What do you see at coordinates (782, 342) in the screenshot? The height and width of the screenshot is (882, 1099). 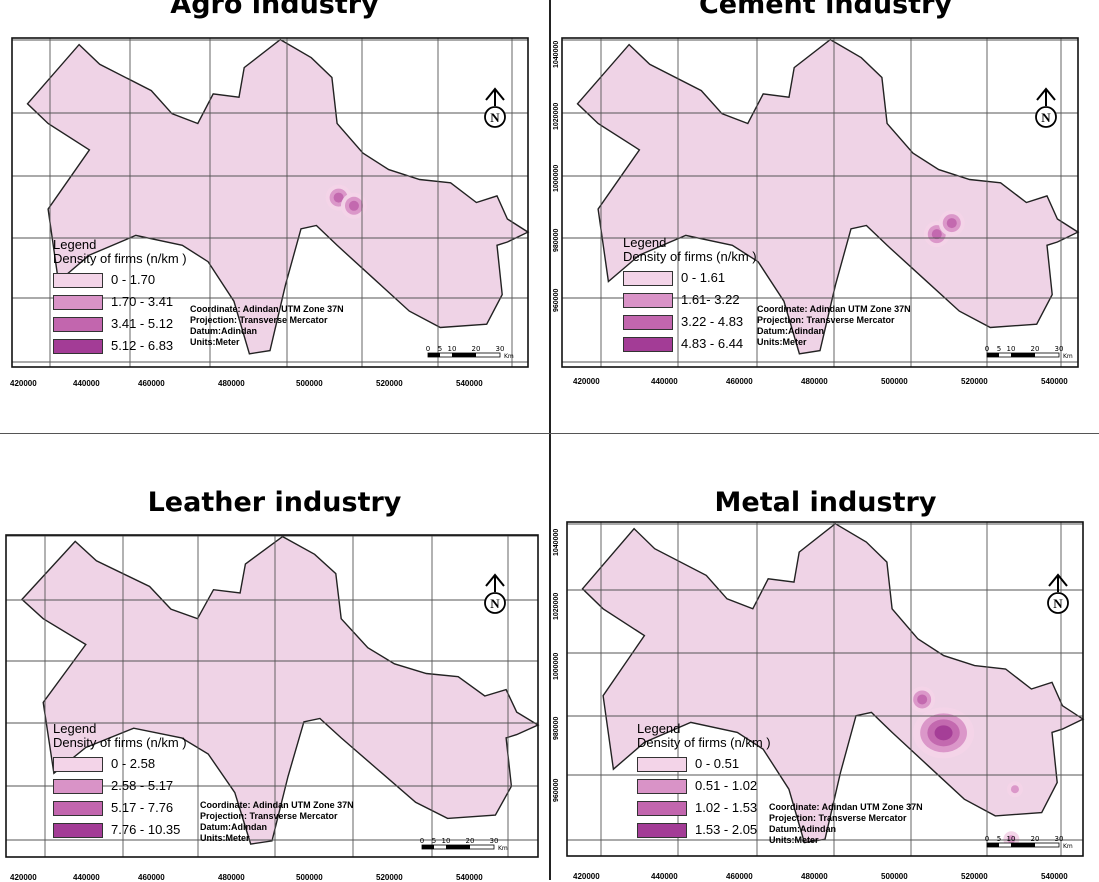 I see `projection-info-line: Units:Meter` at bounding box center [782, 342].